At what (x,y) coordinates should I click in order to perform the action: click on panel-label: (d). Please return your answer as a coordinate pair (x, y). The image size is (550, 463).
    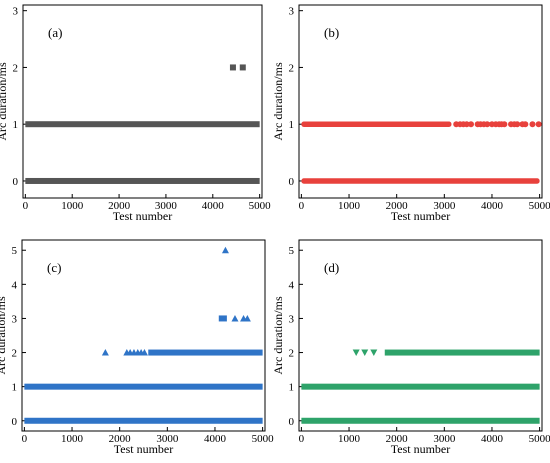
    Looking at the image, I should click on (331, 267).